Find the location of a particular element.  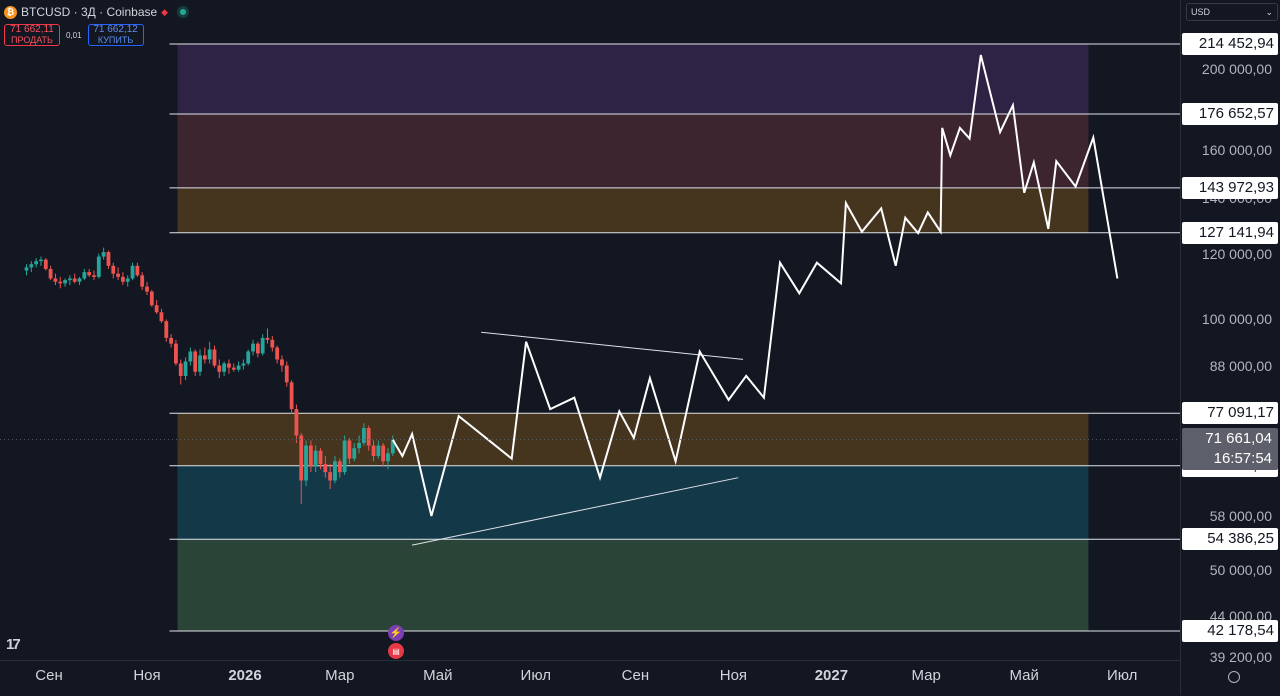

y-tick-label: 58 000,00 is located at coordinates (1240, 516).